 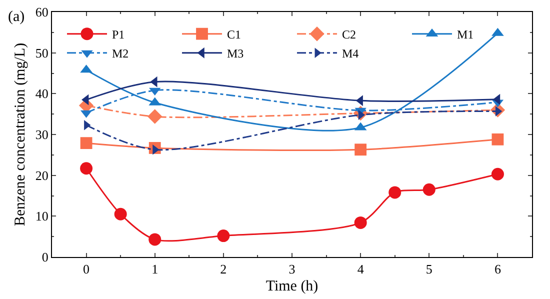 What do you see at coordinates (292, 269) in the screenshot?
I see `x-tick-label: 3` at bounding box center [292, 269].